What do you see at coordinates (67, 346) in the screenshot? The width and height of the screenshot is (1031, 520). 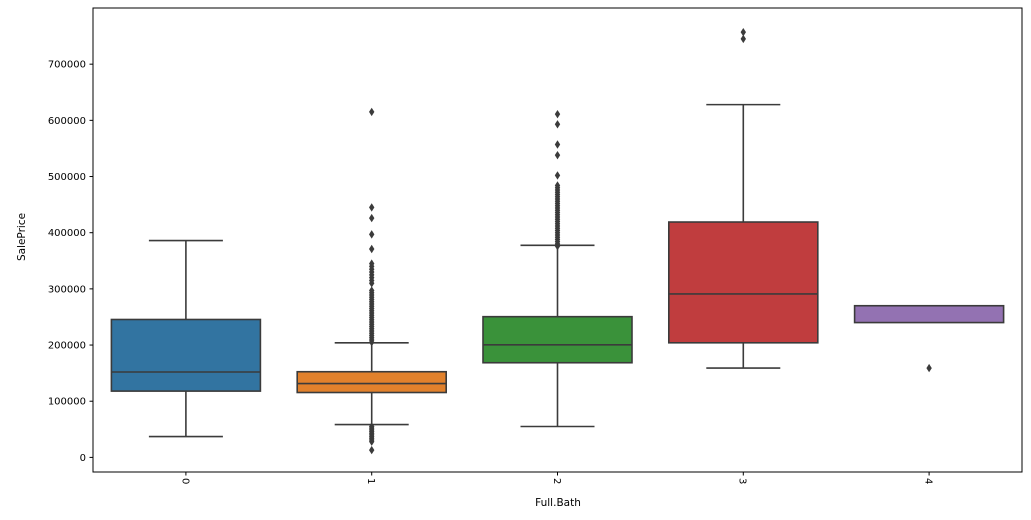 I see `y-tick-label: 200000` at bounding box center [67, 346].